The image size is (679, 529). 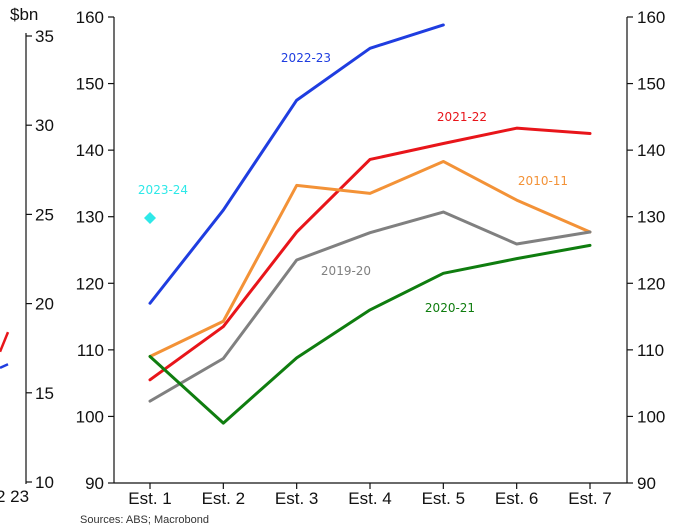 What do you see at coordinates (462, 117) in the screenshot?
I see `series-label-2021-22: 2021-22` at bounding box center [462, 117].